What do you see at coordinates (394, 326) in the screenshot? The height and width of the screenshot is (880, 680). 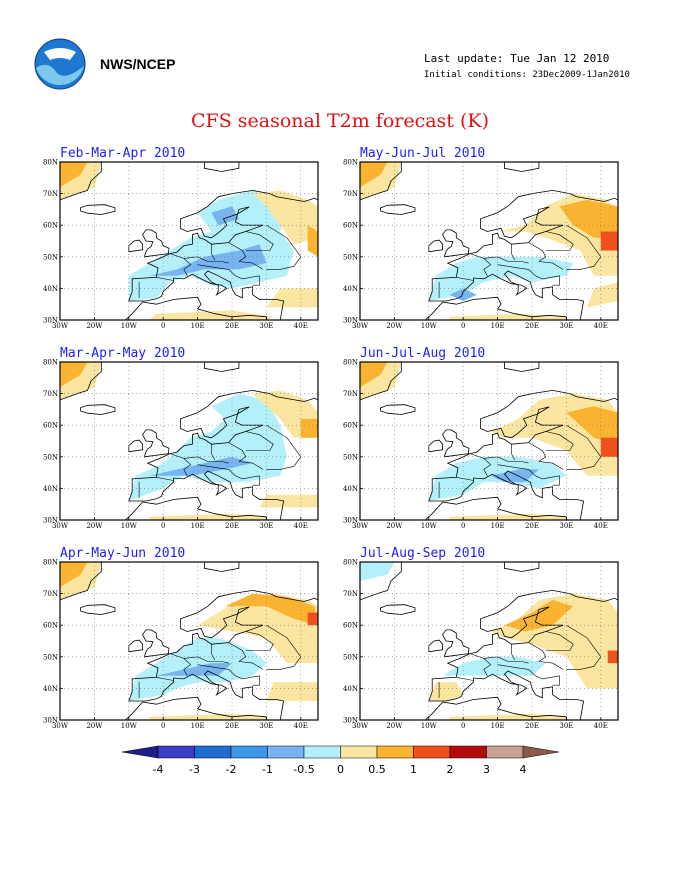 I see `lon-tick-label: 20W` at bounding box center [394, 326].